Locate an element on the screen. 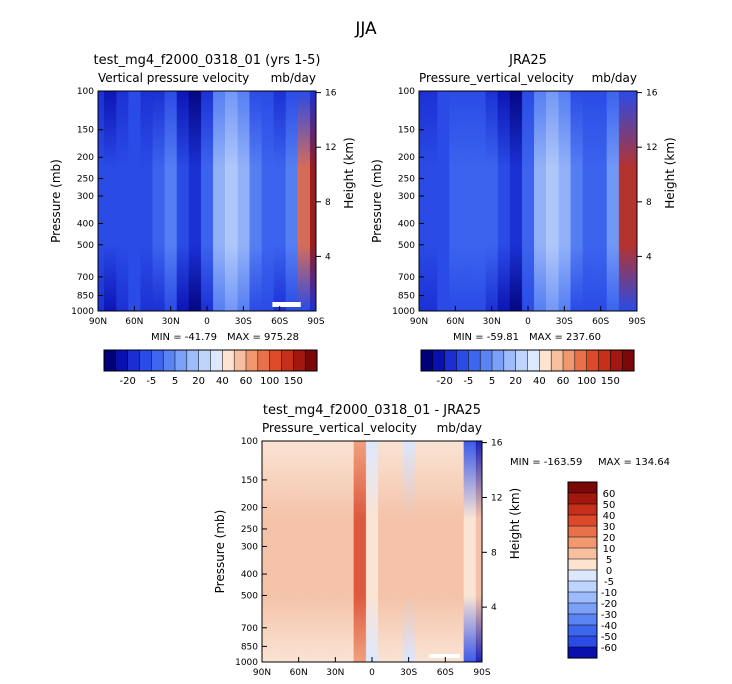 This screenshot has width=732, height=684. colorbar-label: 100 is located at coordinates (586, 381).